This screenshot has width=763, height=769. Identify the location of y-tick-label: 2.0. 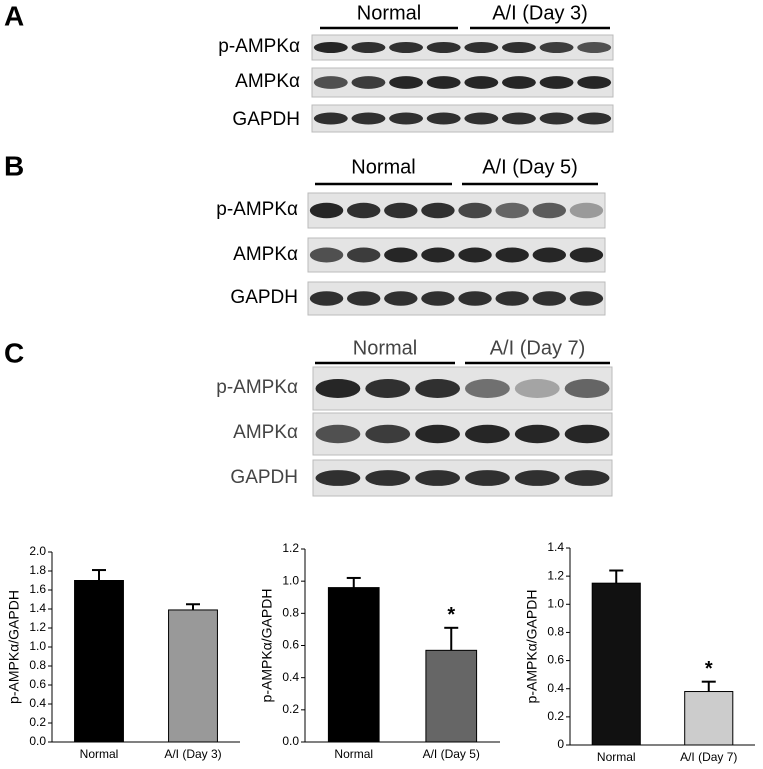
(37, 551).